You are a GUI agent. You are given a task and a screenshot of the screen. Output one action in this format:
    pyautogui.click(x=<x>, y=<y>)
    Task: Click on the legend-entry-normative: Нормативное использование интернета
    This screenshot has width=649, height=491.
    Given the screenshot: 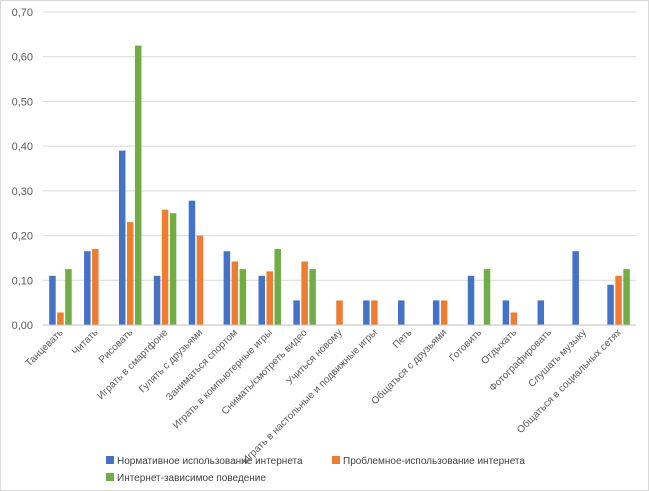 What is the action you would take?
    pyautogui.click(x=204, y=461)
    